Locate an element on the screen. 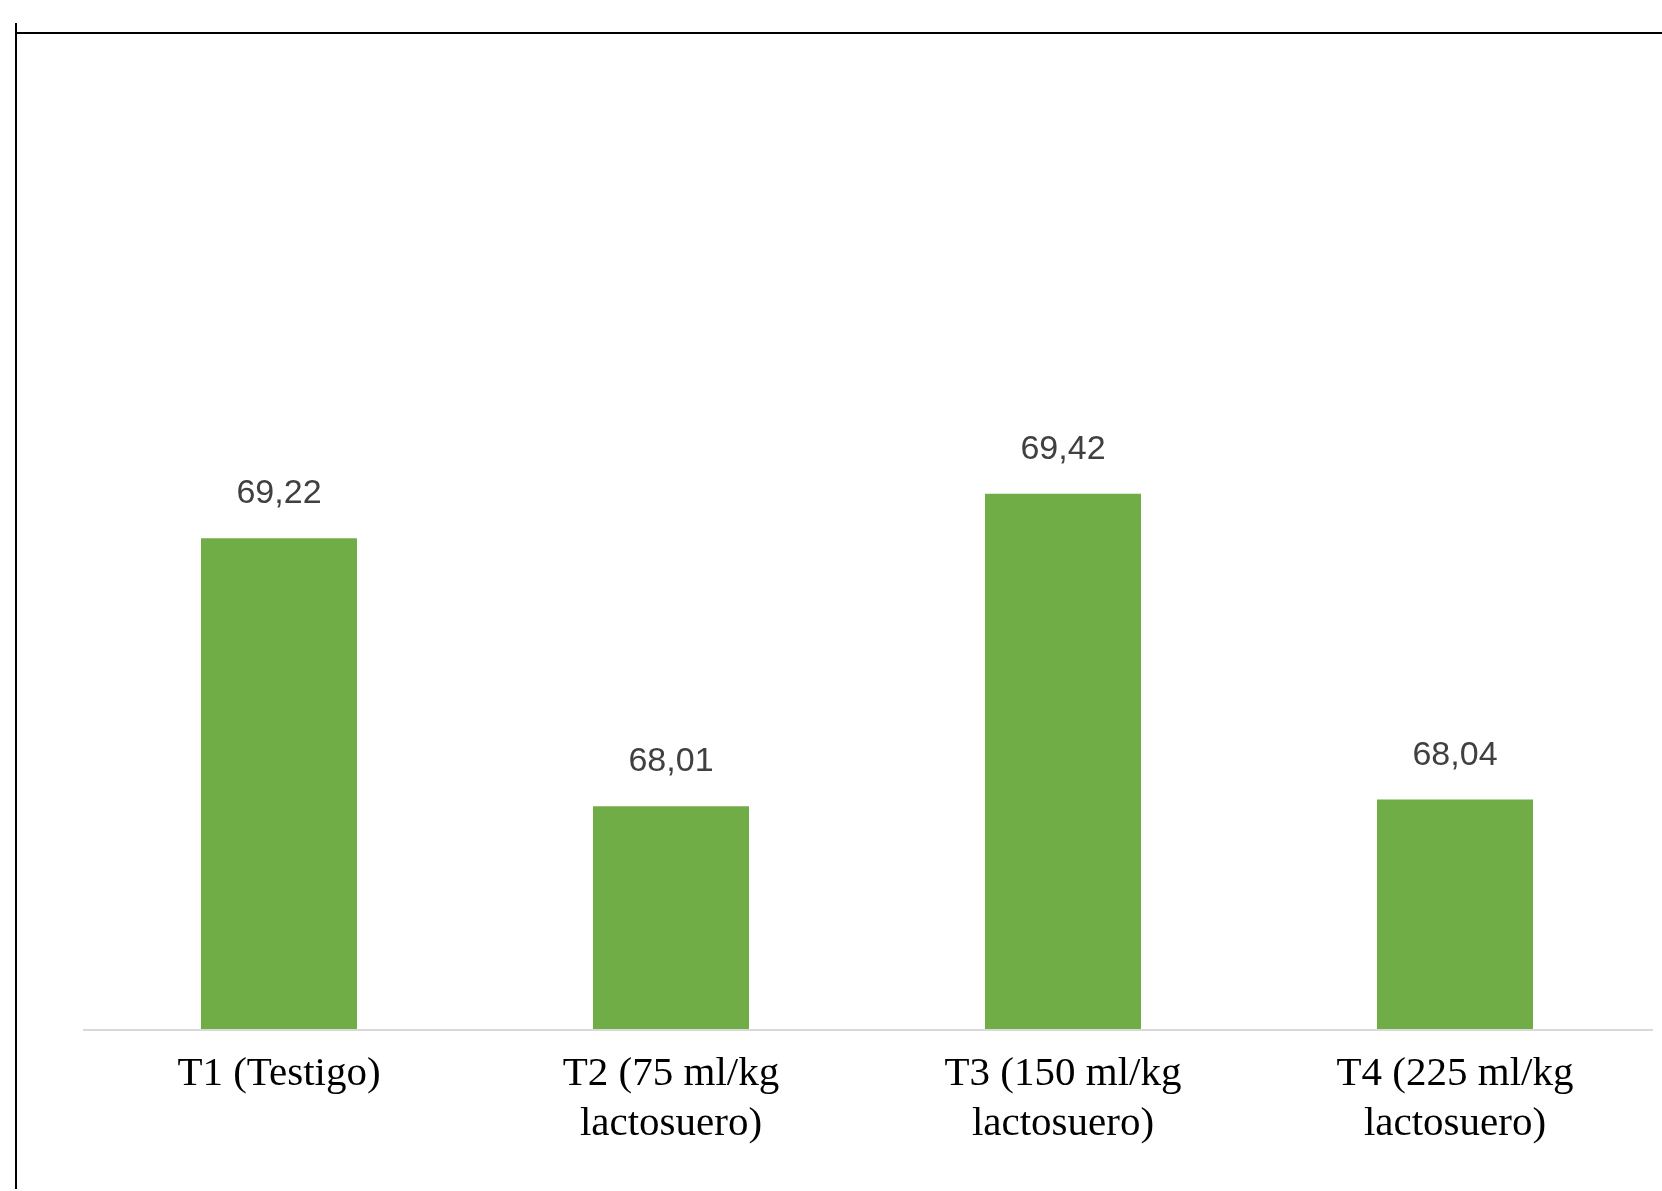 The width and height of the screenshot is (1662, 1191). x-tick-label: T3 (150 ml/kg lactosuero) is located at coordinates (1063, 1095).